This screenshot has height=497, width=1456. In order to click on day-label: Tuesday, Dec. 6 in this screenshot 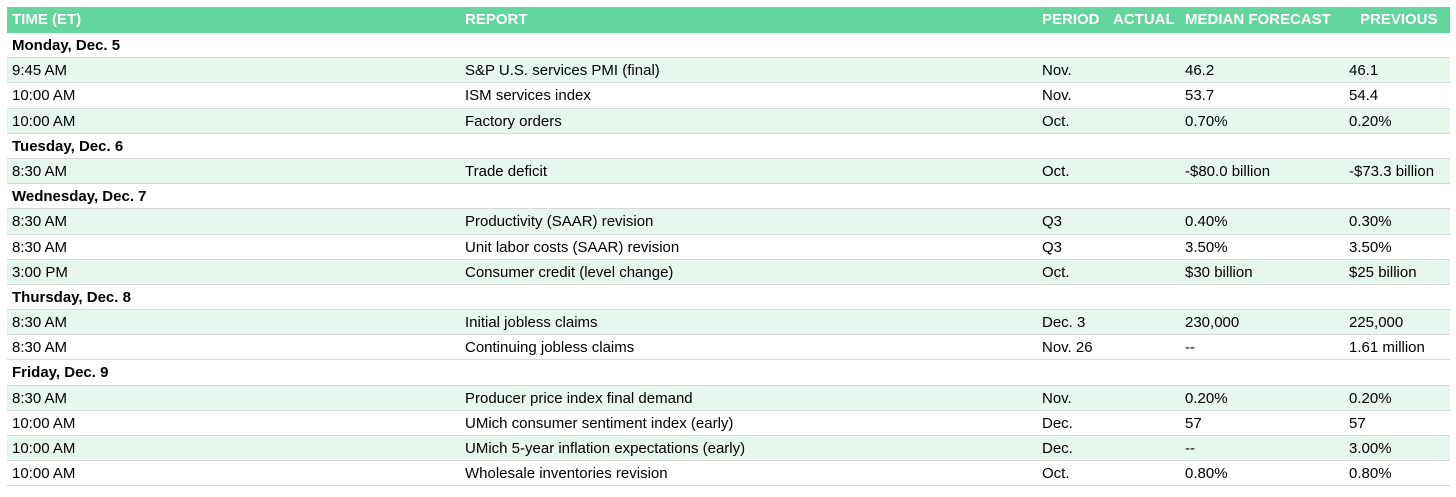, I will do `click(68, 146)`.